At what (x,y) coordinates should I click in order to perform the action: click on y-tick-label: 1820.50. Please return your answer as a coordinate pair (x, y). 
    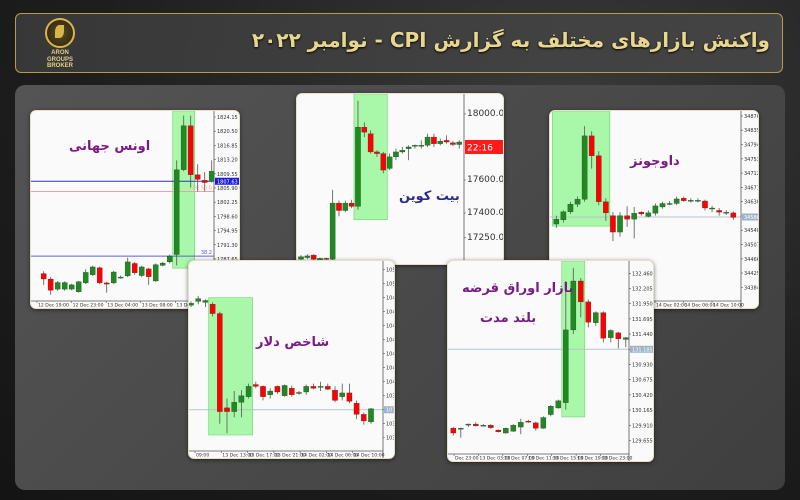
    Looking at the image, I should click on (227, 132).